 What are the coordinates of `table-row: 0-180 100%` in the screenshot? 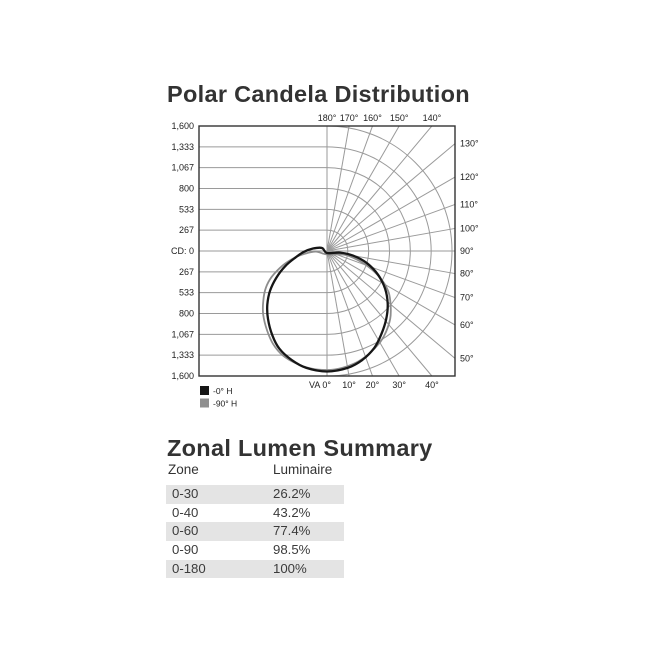 It's located at (255, 569).